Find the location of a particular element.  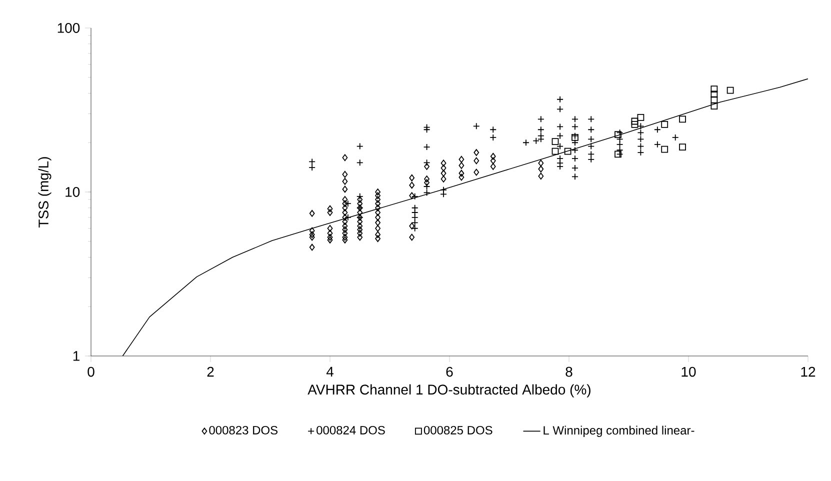

legend-label: L Winnipeg combined linear- is located at coordinates (619, 431).